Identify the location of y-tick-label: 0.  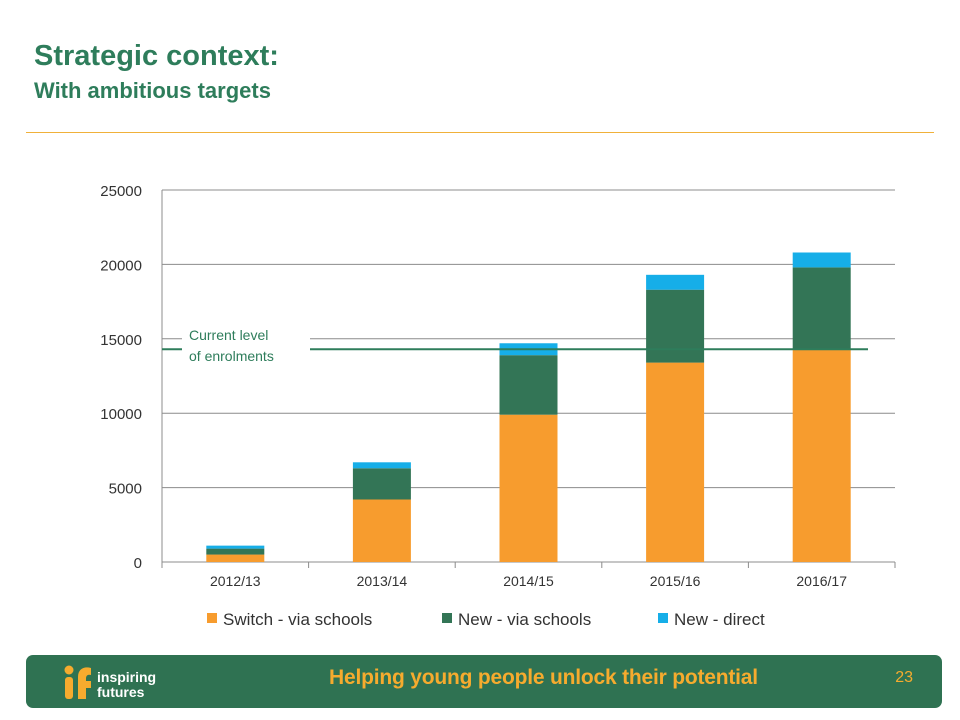
(138, 563).